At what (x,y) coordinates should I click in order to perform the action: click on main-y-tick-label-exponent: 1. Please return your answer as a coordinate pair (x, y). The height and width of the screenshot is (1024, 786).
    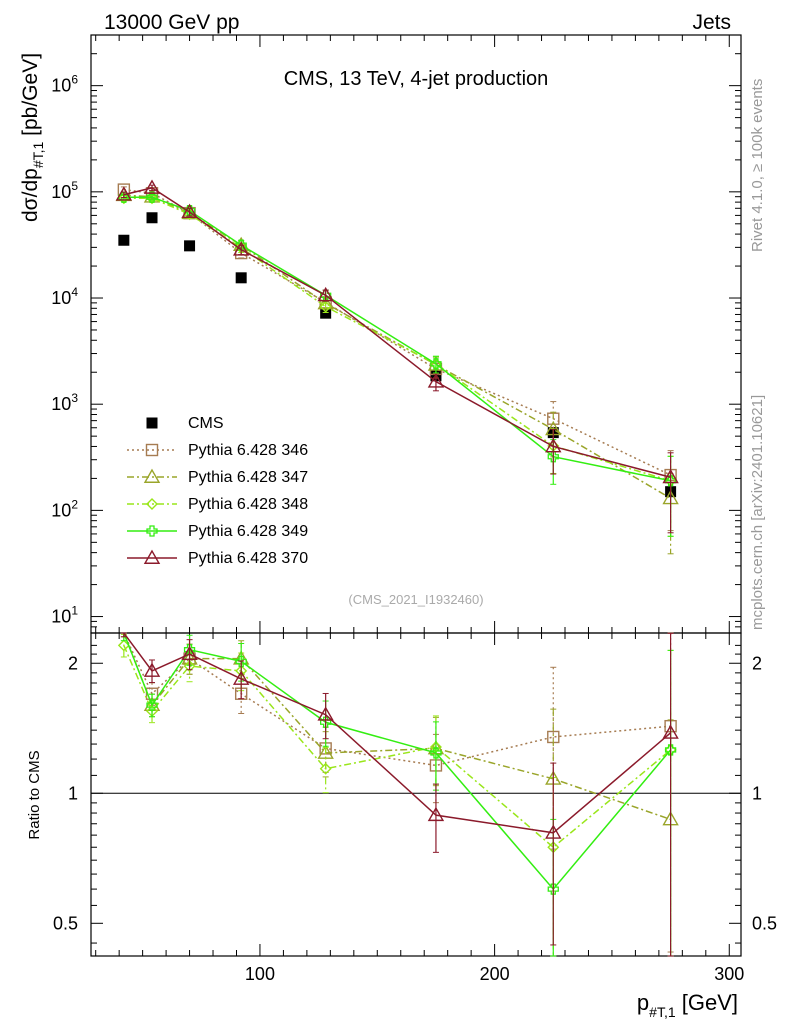
    Looking at the image, I should click on (74, 611).